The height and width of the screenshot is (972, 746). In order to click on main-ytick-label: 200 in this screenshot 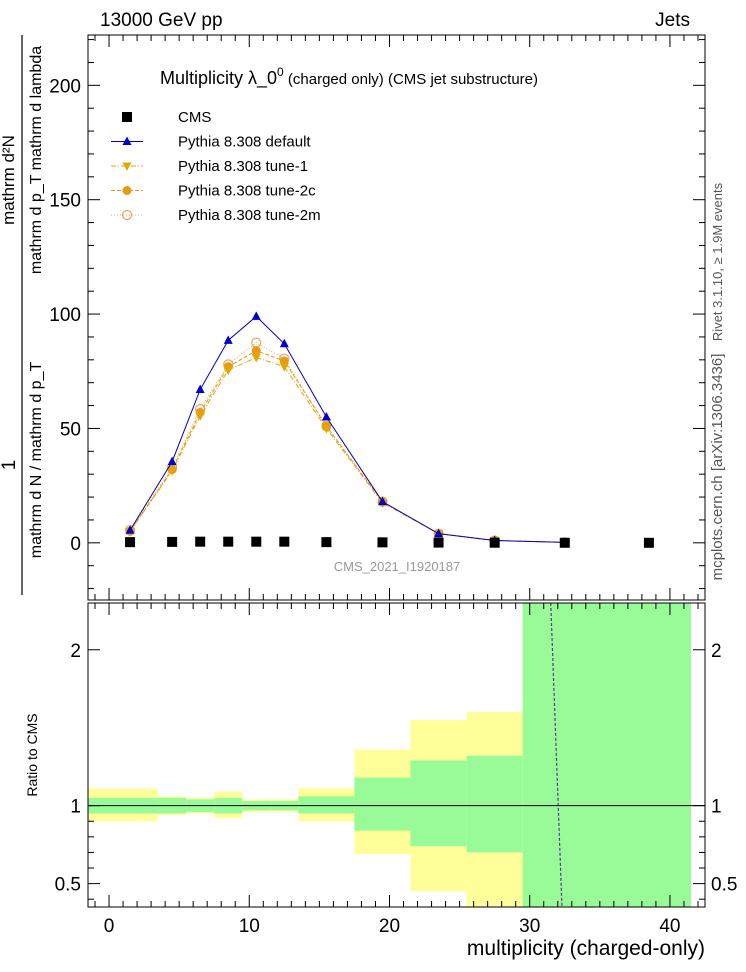, I will do `click(65, 86)`.